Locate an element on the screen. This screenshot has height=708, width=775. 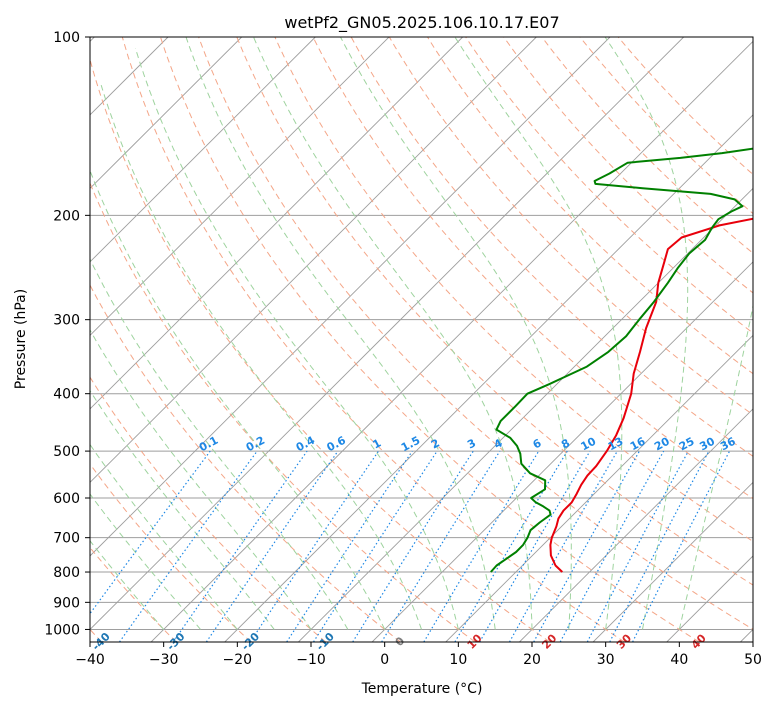
x-axis-title: Temperature (°C) is located at coordinates (422, 689).